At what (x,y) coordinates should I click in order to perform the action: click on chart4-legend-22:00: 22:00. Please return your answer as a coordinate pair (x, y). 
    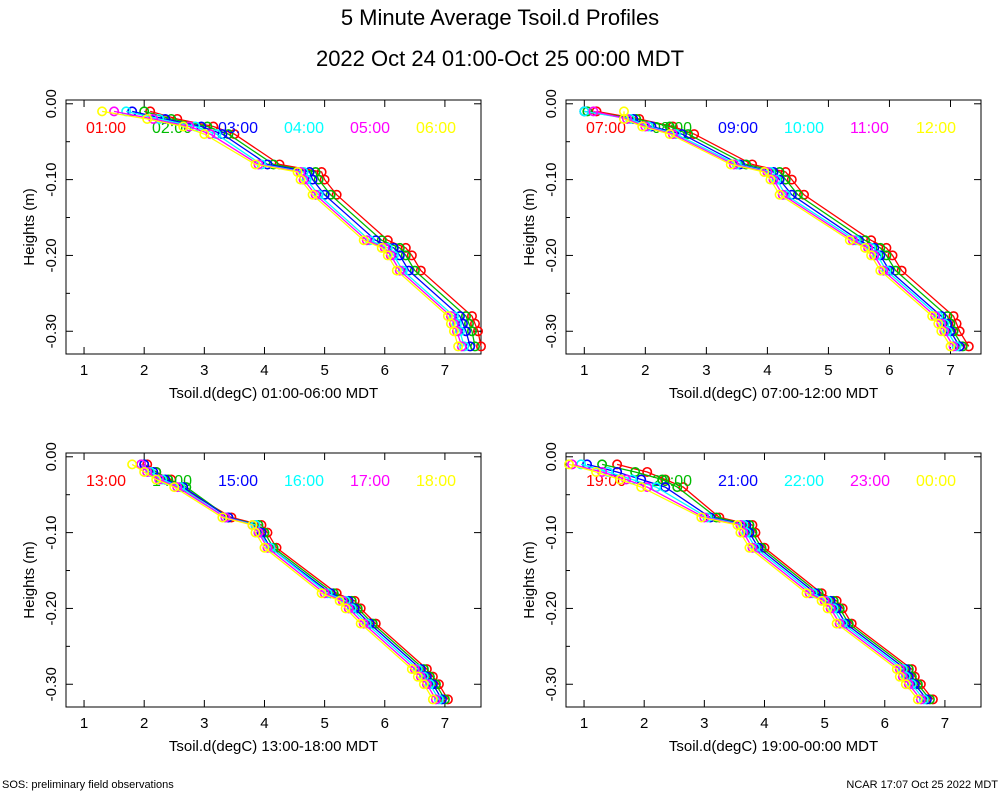
    Looking at the image, I should click on (804, 481).